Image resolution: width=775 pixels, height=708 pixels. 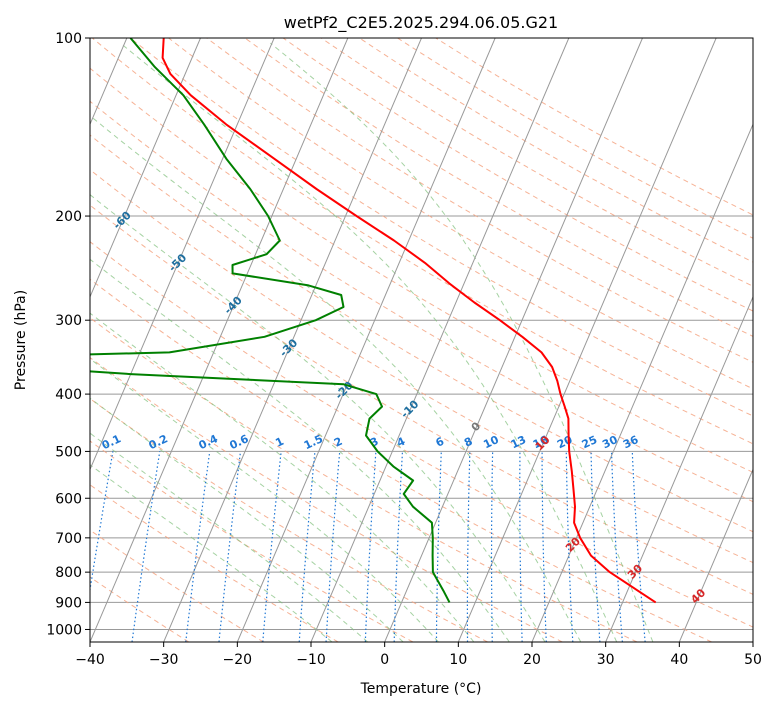 What do you see at coordinates (458, 660) in the screenshot?
I see `x-tick-label: 10` at bounding box center [458, 660].